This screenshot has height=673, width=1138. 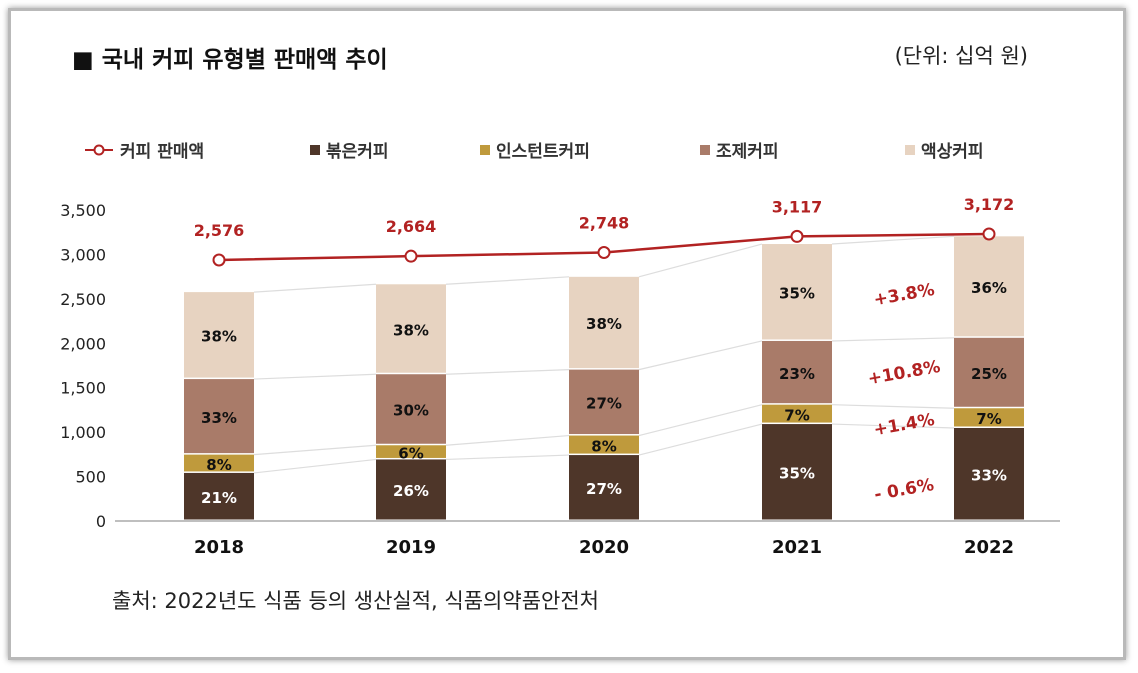 What do you see at coordinates (162, 152) in the screenshot?
I see `legend-label: 커피 판매액` at bounding box center [162, 152].